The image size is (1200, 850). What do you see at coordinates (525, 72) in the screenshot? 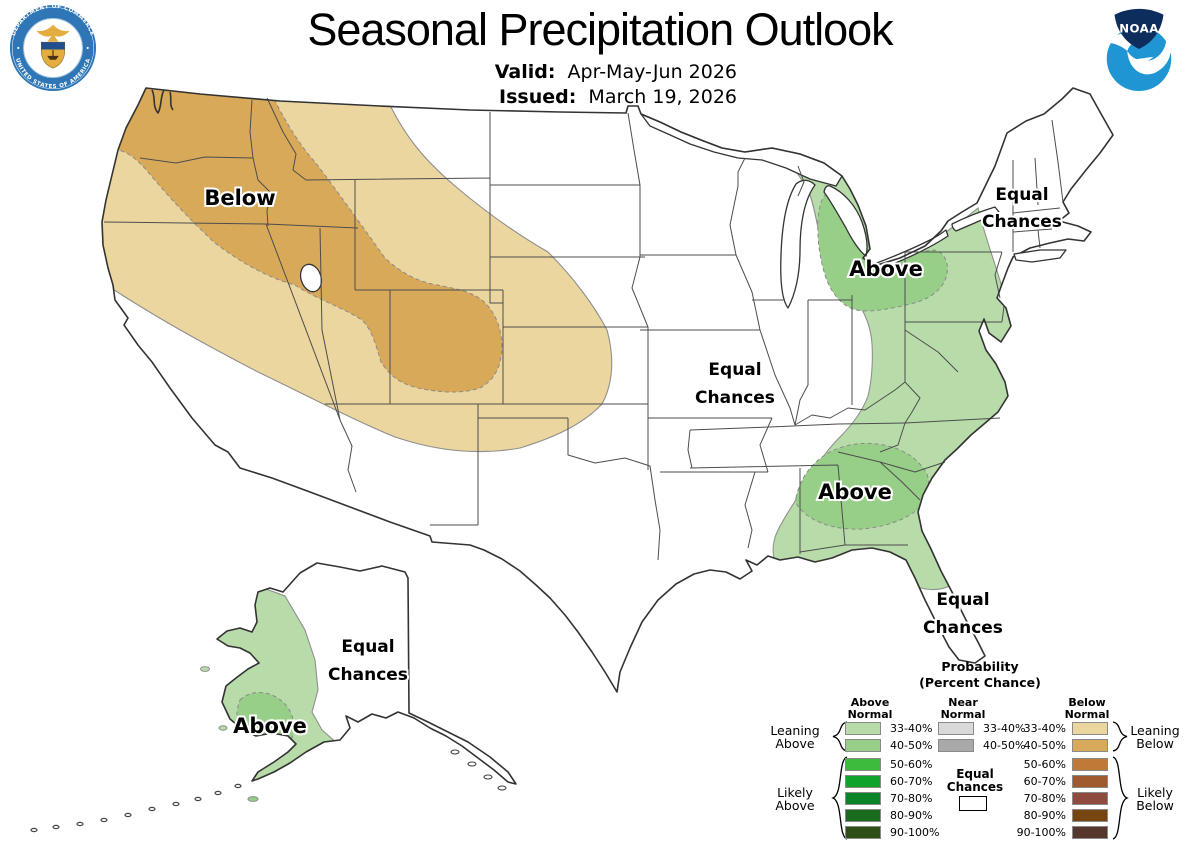
I see `valid-label: Valid:` at bounding box center [525, 72].